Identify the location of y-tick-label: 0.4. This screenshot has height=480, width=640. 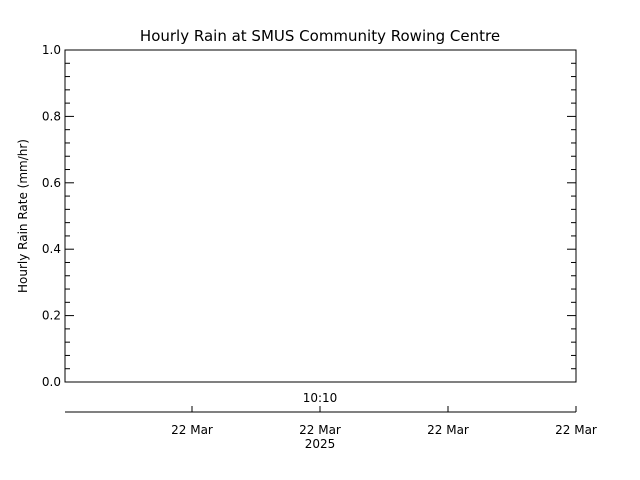
(51, 249).